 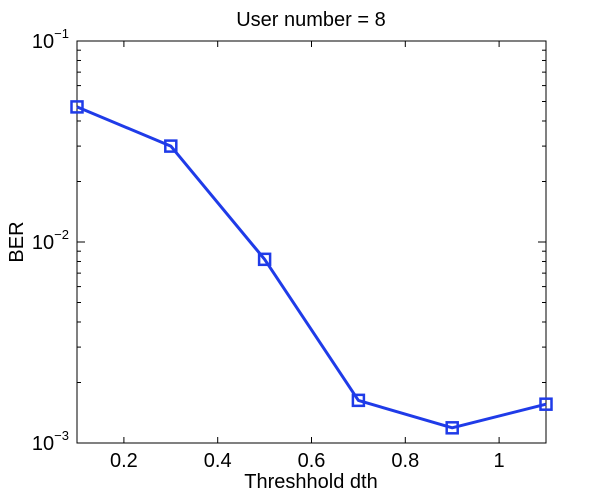 I want to click on y-tick-label: 10⁻¹, so click(x=50, y=39).